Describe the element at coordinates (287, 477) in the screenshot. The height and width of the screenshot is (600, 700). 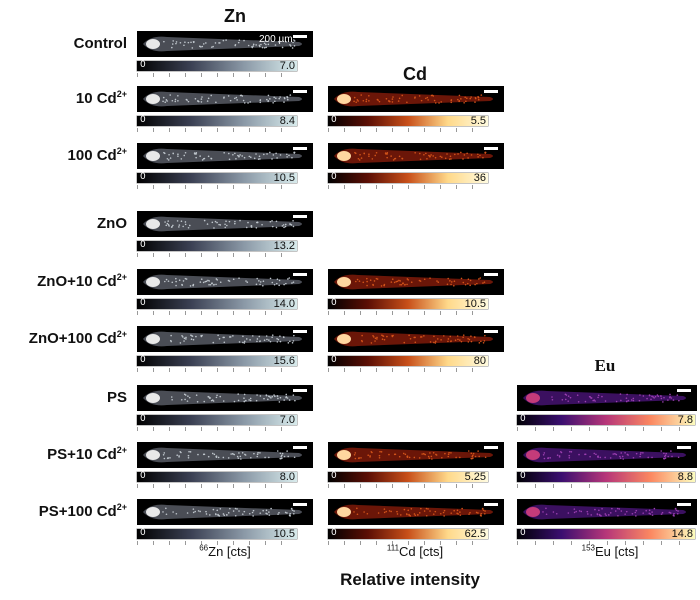
I see `colorbar-max-label: 8.0` at that location.